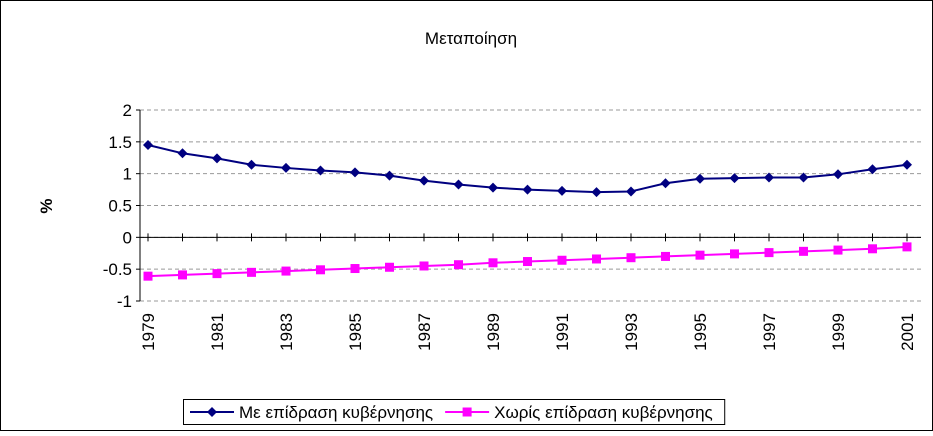  What do you see at coordinates (117, 269) in the screenshot?
I see `y-tick-label: -0.5` at bounding box center [117, 269].